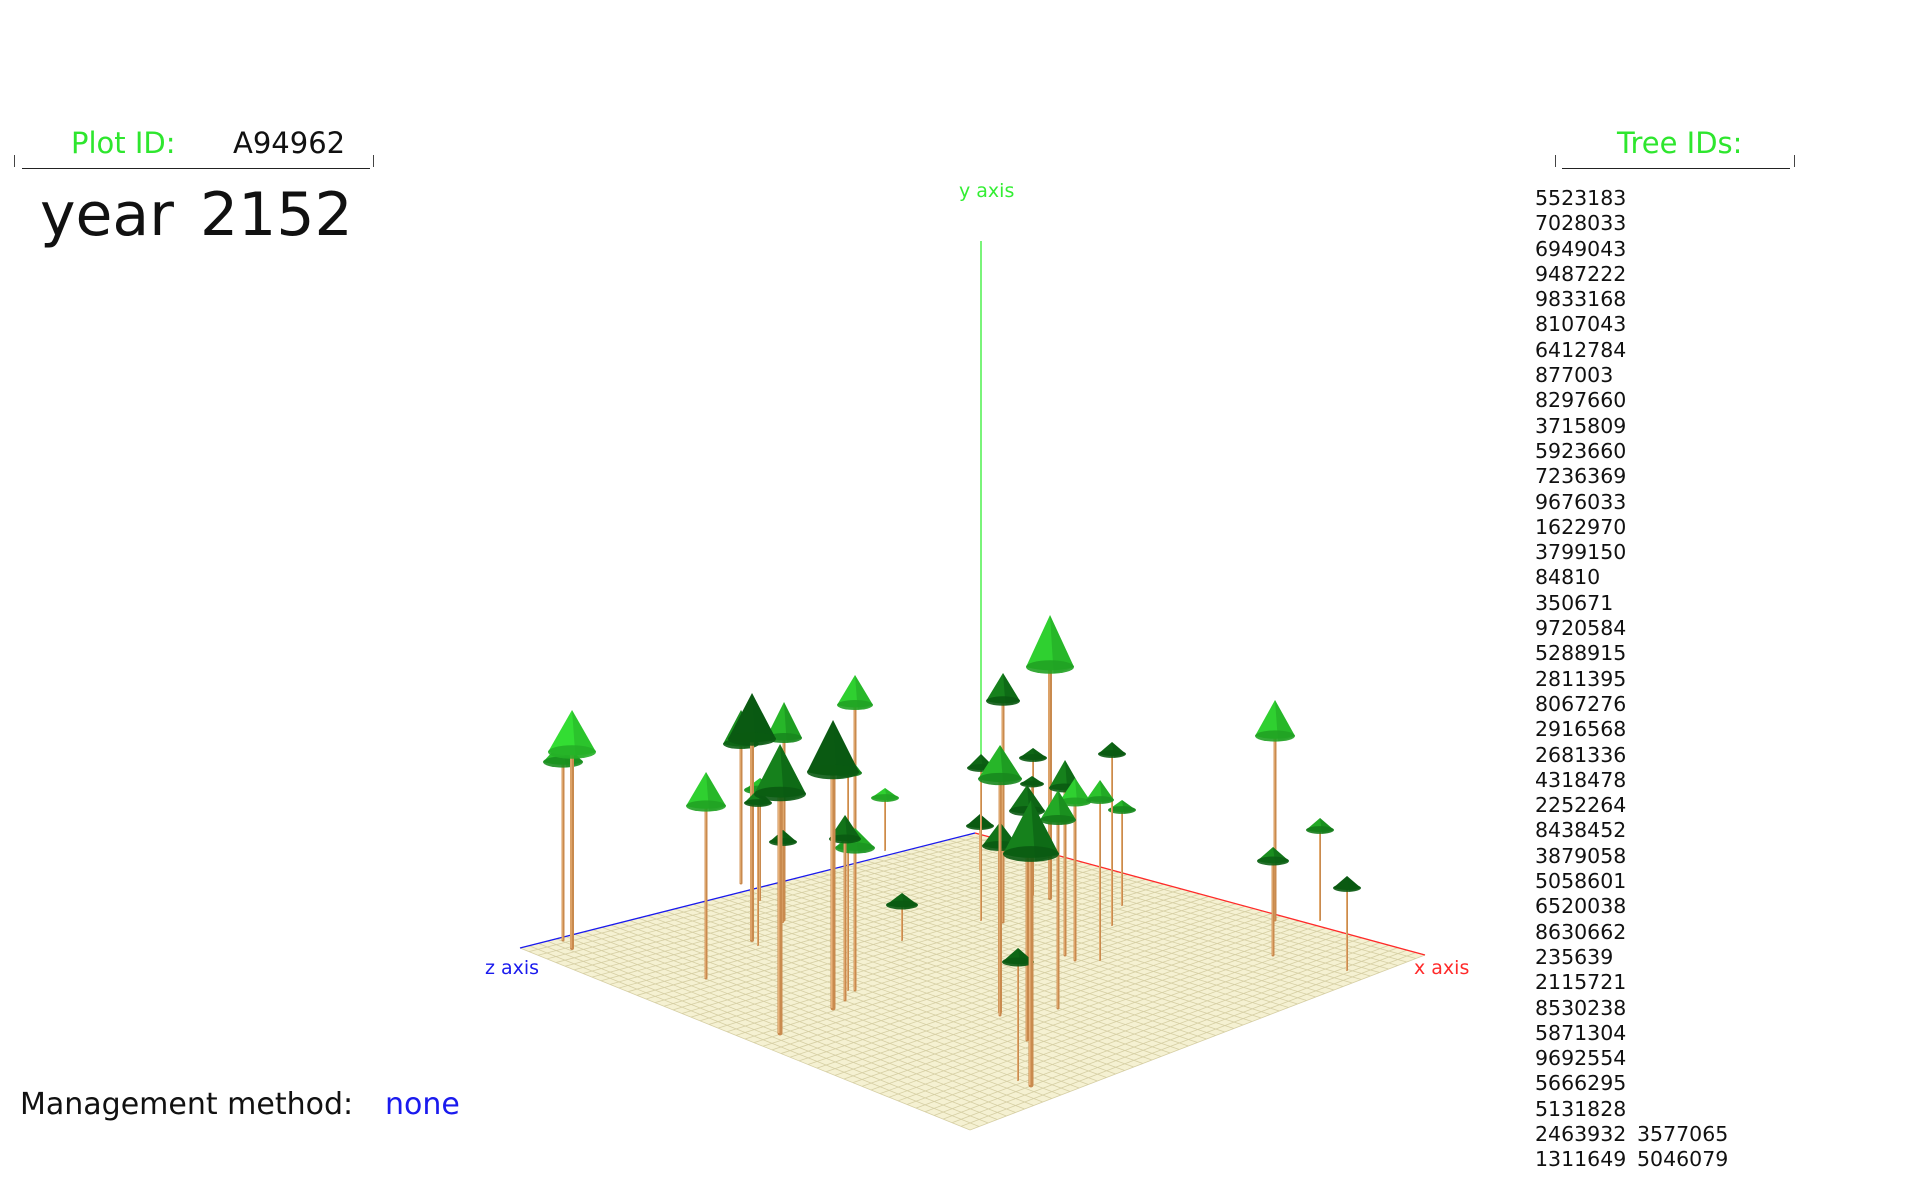  What do you see at coordinates (1631, 1058) in the screenshot?
I see `tree-id-row: 9692554` at bounding box center [1631, 1058].